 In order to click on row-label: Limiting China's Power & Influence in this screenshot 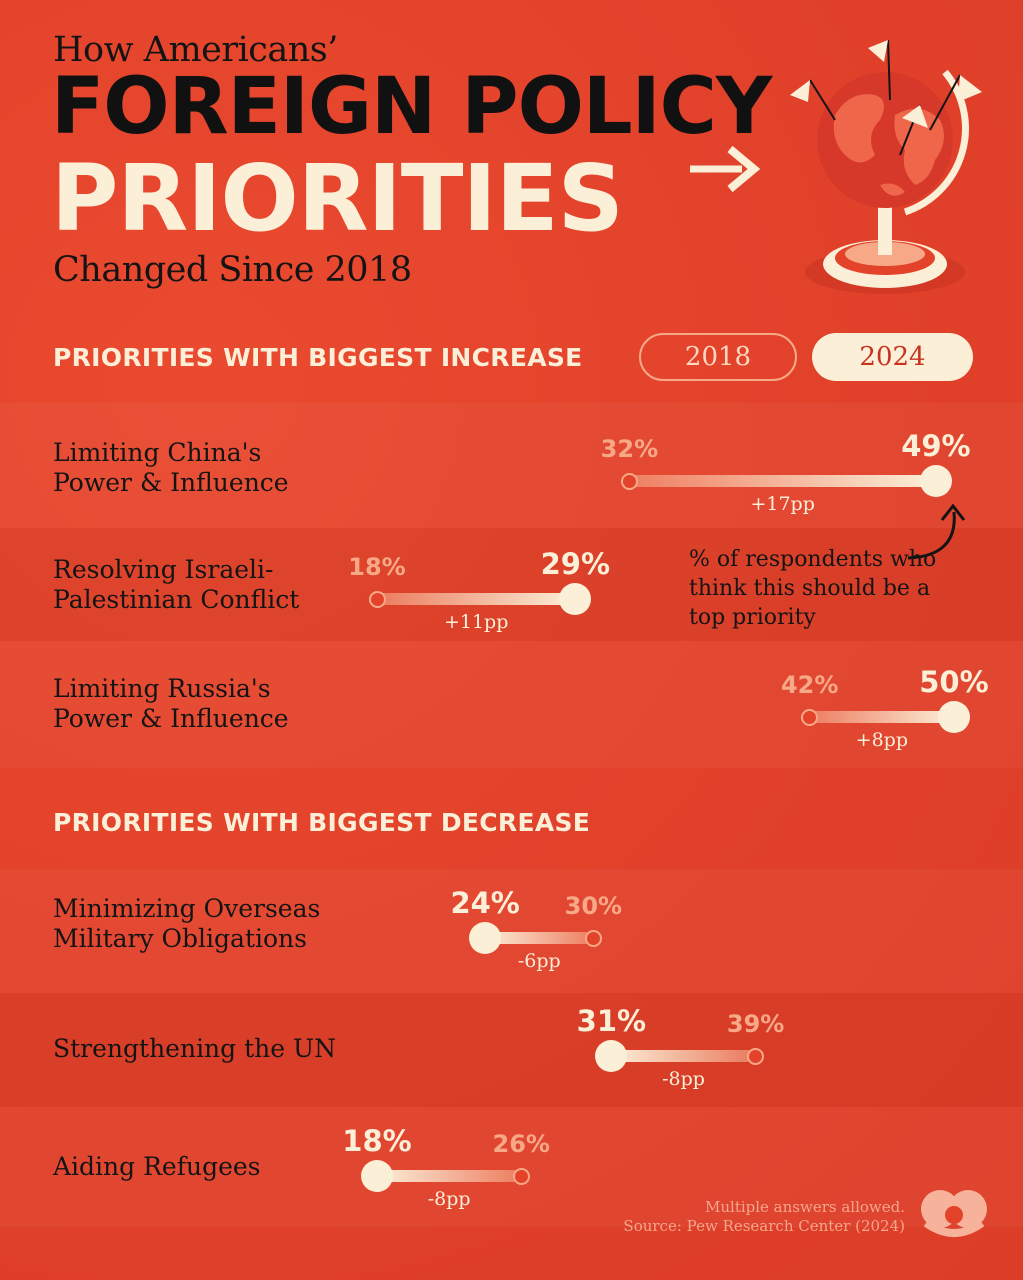, I will do `click(171, 467)`.